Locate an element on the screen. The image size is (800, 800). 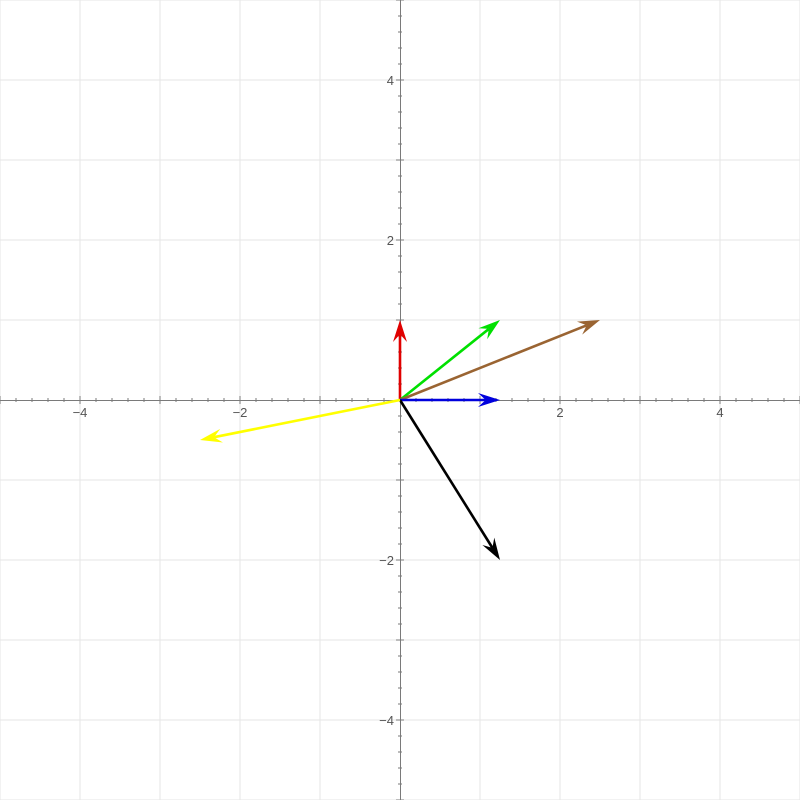
y-tick-label: 2 is located at coordinates (390, 240).